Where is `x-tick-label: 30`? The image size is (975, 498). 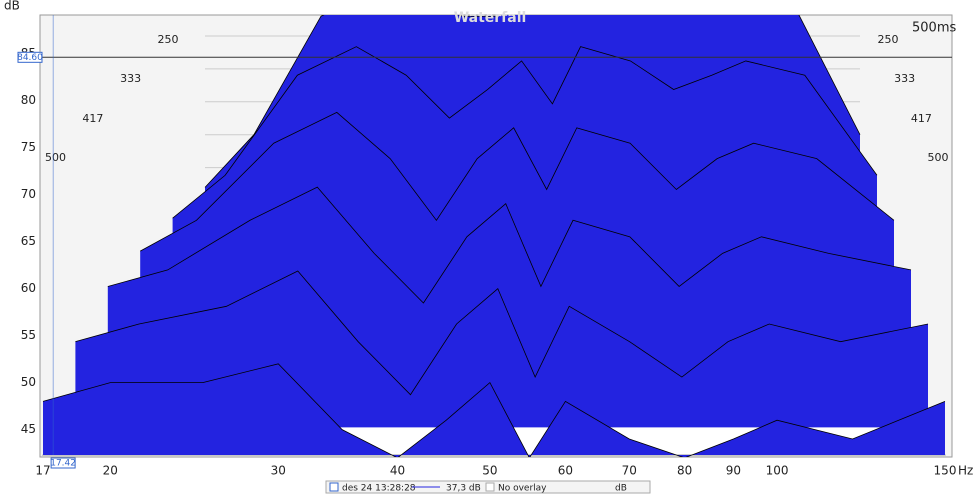
x-tick-label: 30 is located at coordinates (278, 471).